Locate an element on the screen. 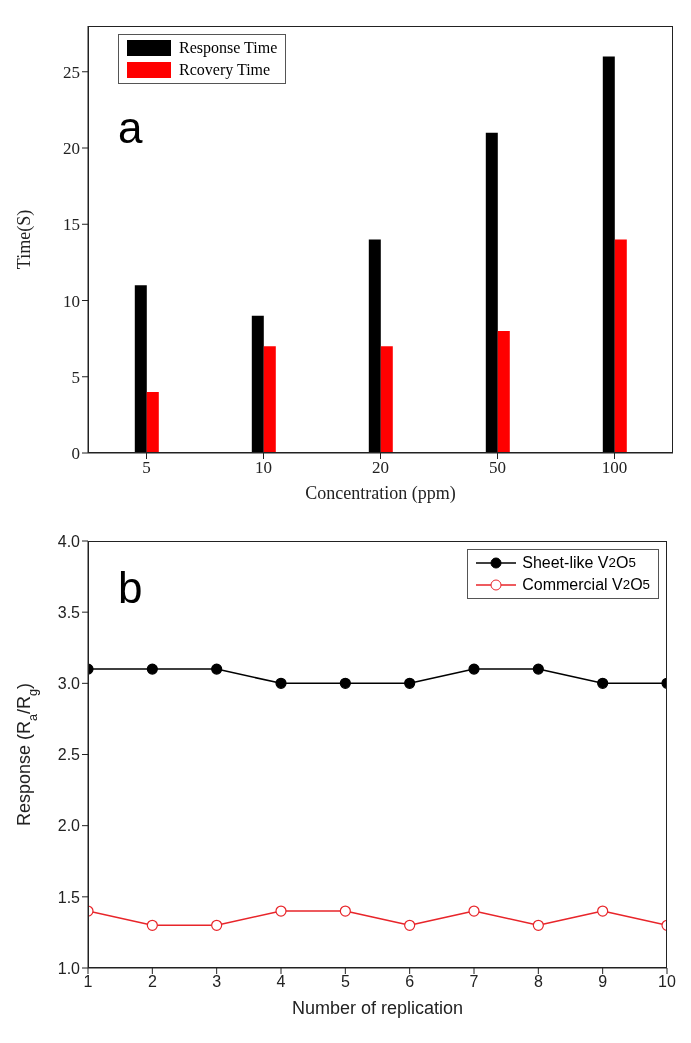 The width and height of the screenshot is (691, 1043). annotation: b is located at coordinates (130, 587).